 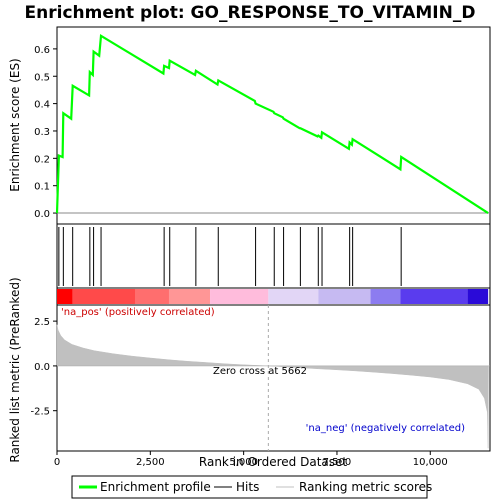 What do you see at coordinates (337, 462) in the screenshot?
I see `rank-xtick-label: 7,500` at bounding box center [337, 462].